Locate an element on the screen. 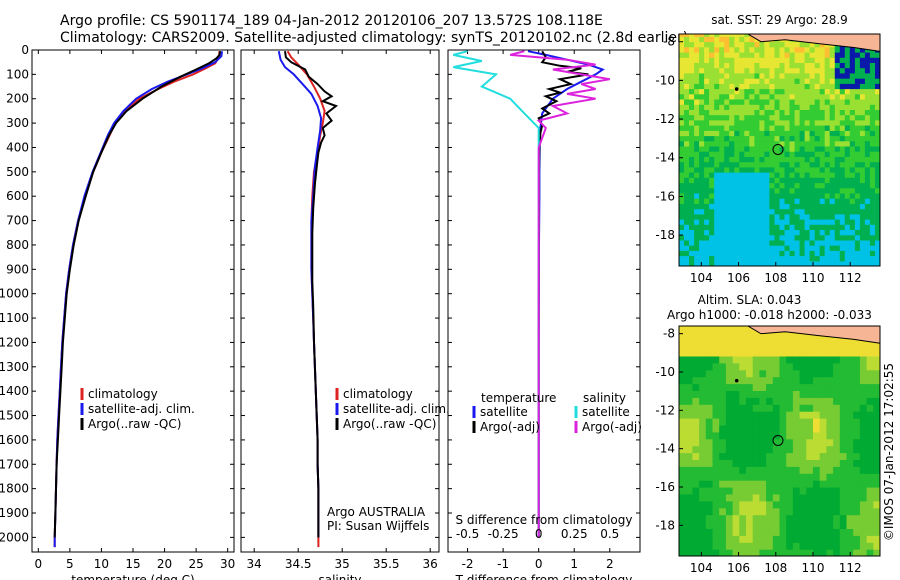  s-tick-label: 0 is located at coordinates (539, 534).